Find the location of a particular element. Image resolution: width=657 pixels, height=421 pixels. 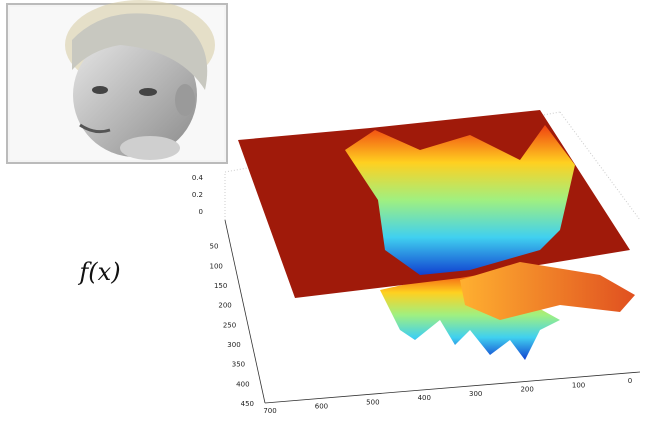

photo is located at coordinates (117, 82).